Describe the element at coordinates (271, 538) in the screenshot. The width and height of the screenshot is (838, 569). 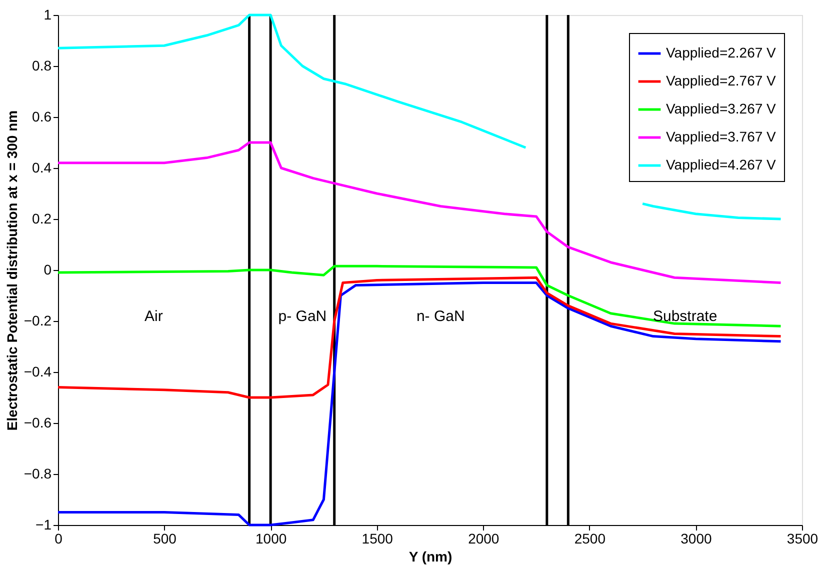
I see `x-tick-label: 1000` at that location.